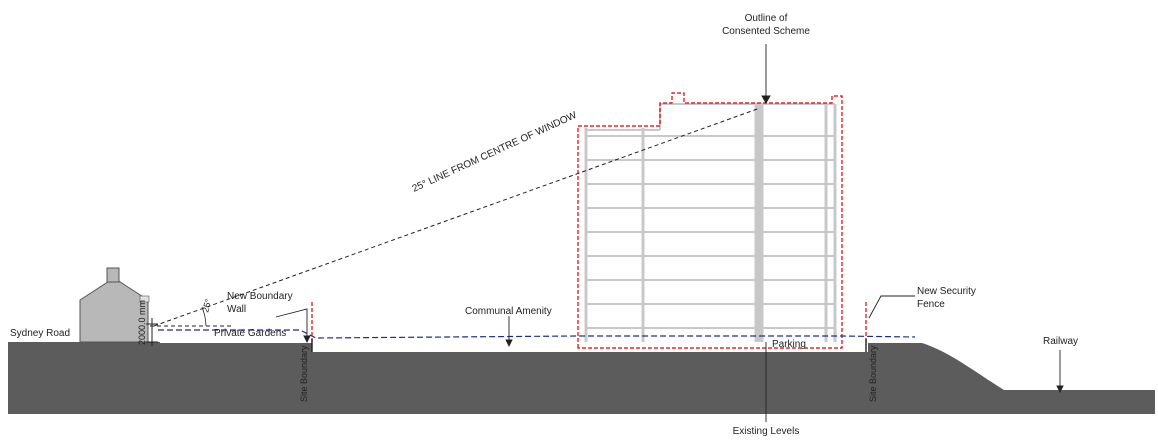 The width and height of the screenshot is (1158, 446). What do you see at coordinates (891, 307) in the screenshot?
I see `security-fence-leader` at bounding box center [891, 307].